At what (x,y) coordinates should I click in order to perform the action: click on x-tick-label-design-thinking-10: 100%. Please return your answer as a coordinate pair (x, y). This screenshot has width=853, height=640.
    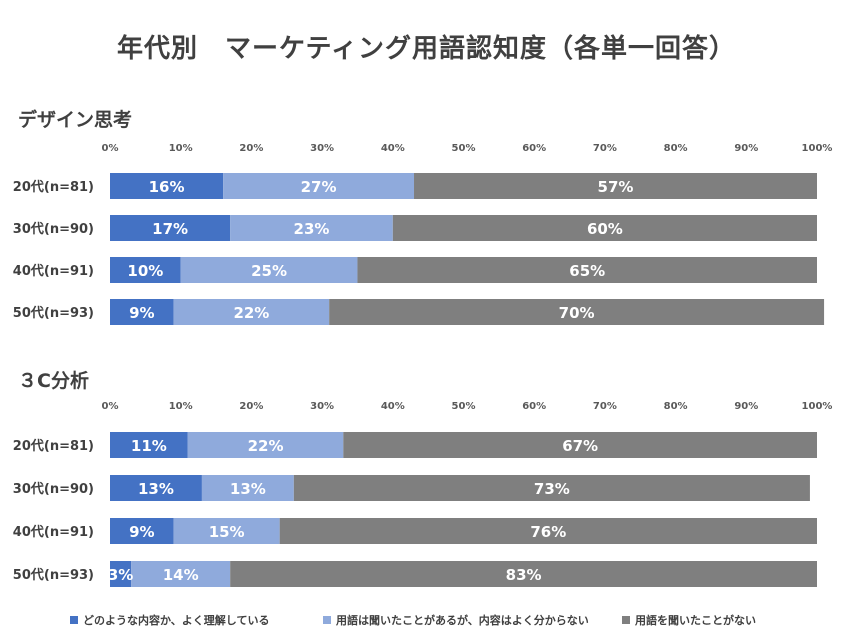
    Looking at the image, I should click on (817, 148).